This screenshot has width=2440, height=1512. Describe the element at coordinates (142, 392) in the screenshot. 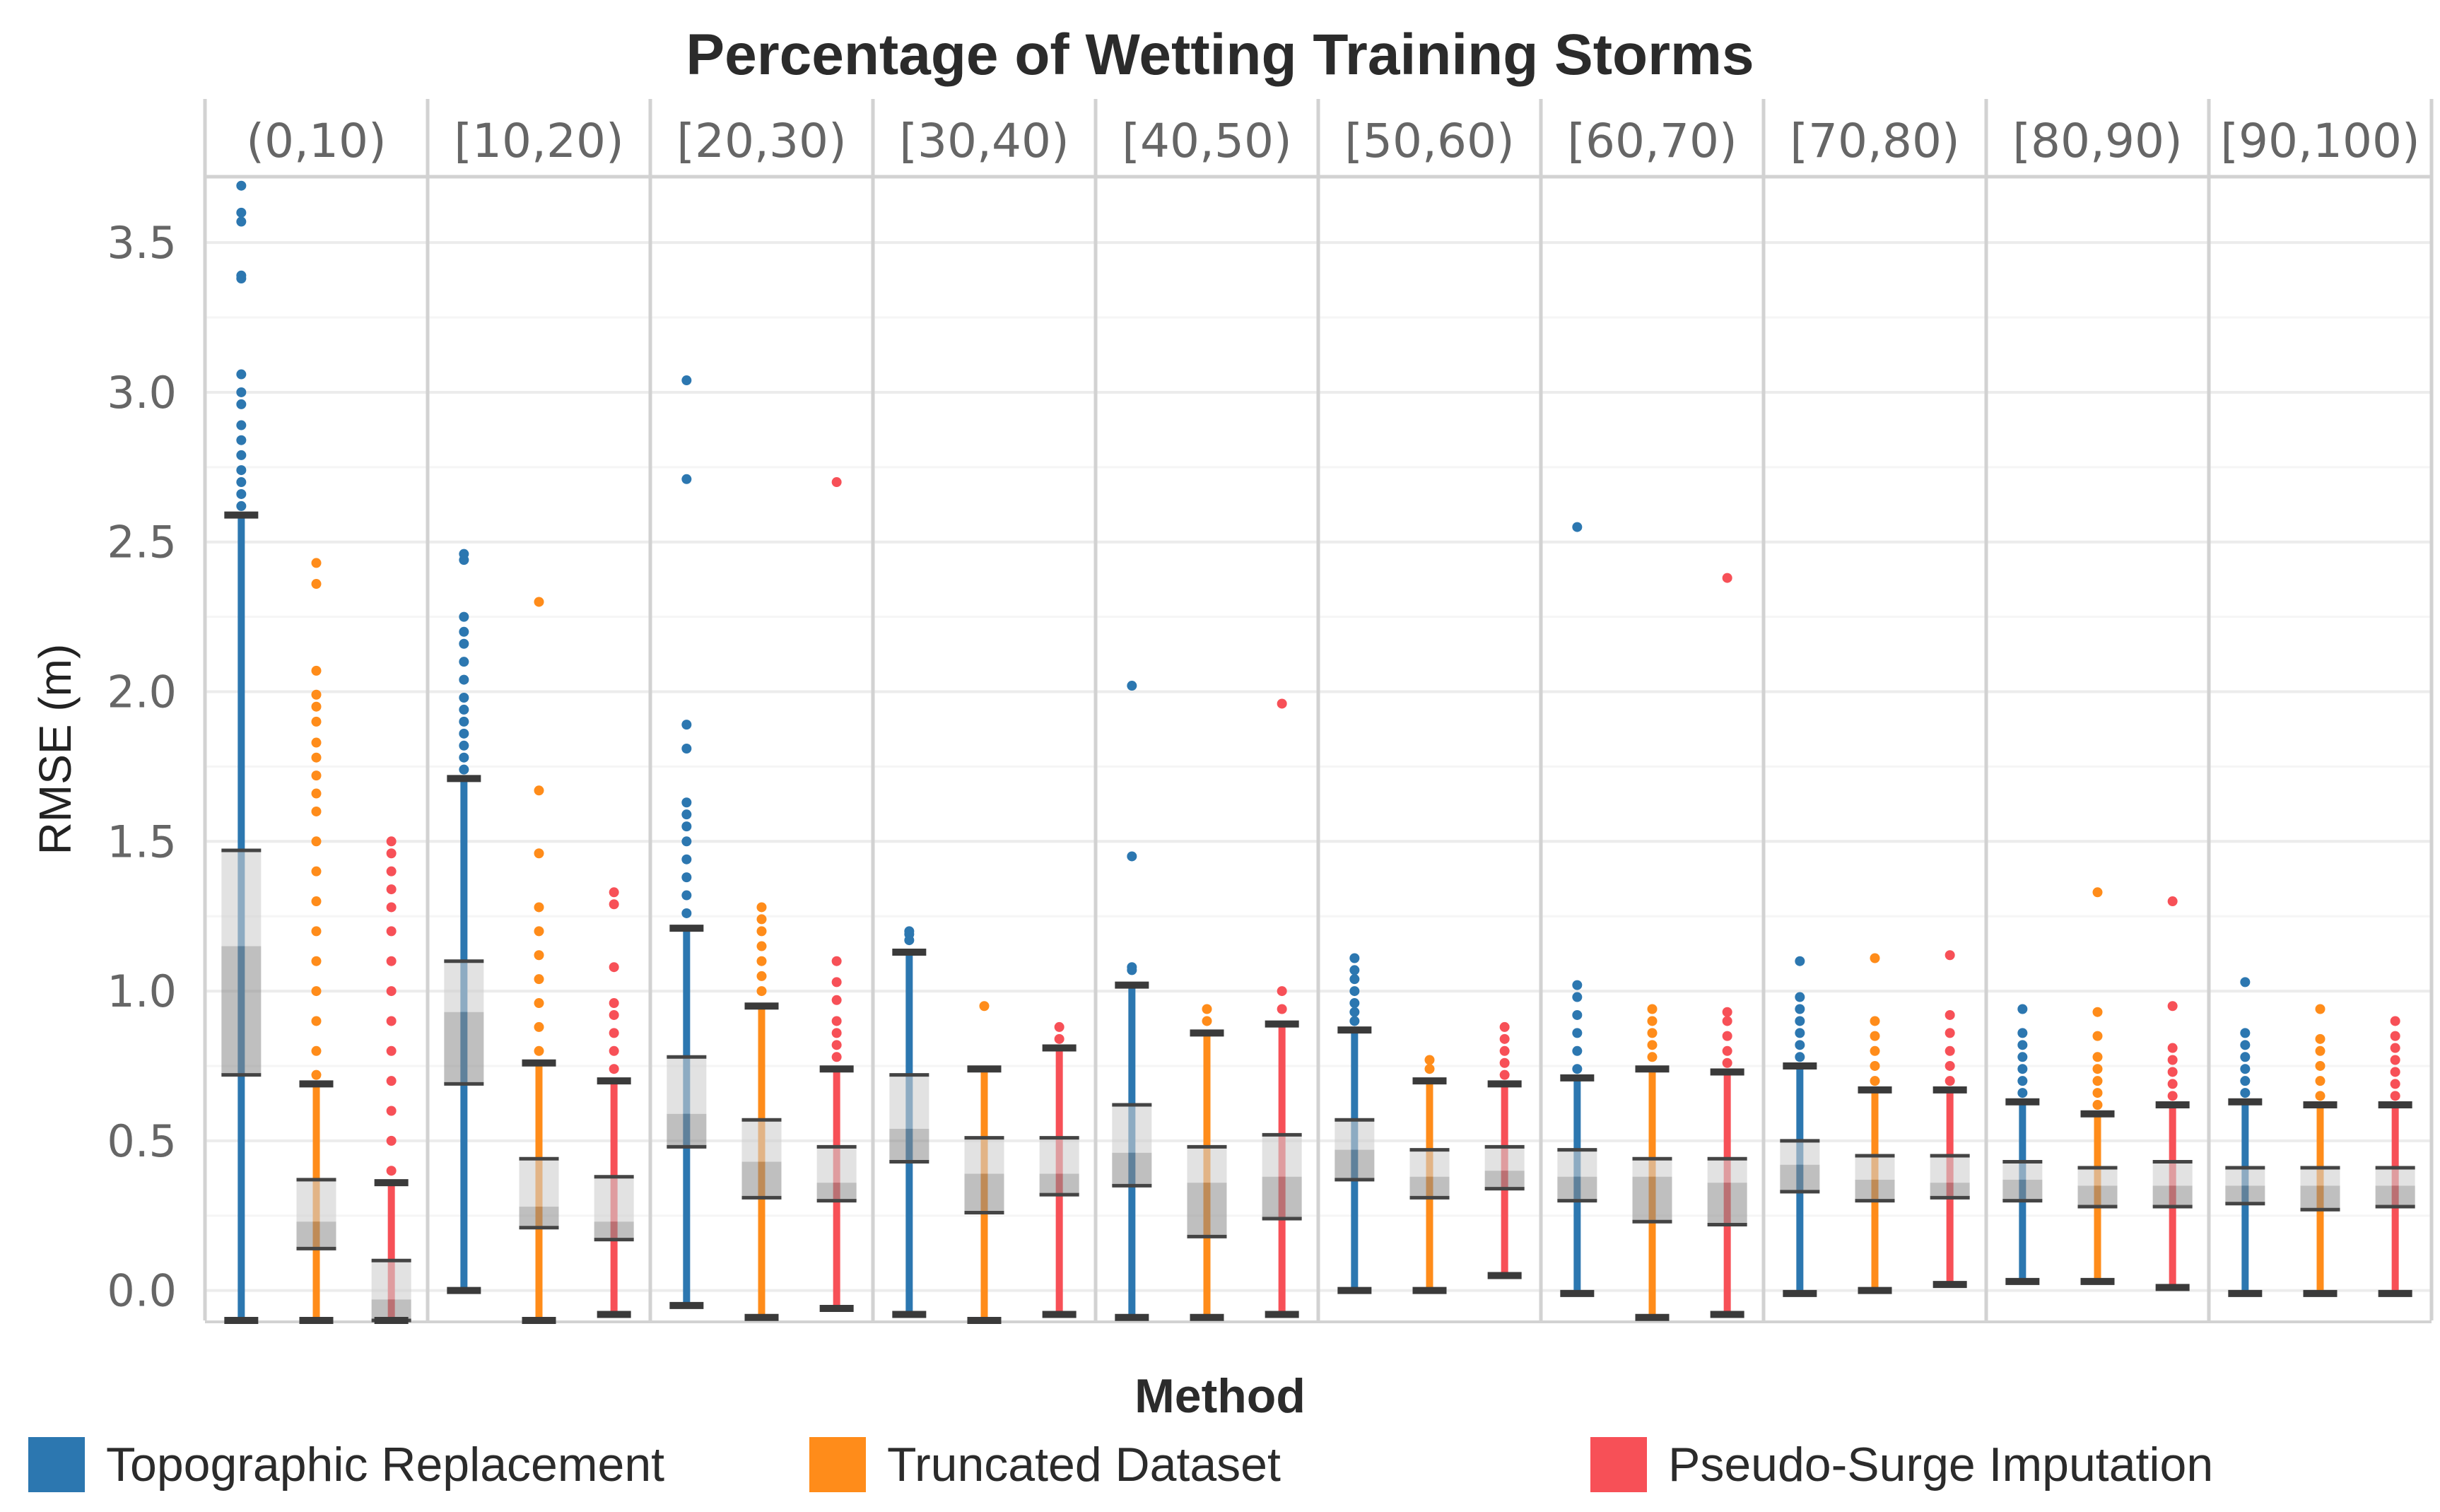

I see `y-tick-label-6: 3.0` at that location.